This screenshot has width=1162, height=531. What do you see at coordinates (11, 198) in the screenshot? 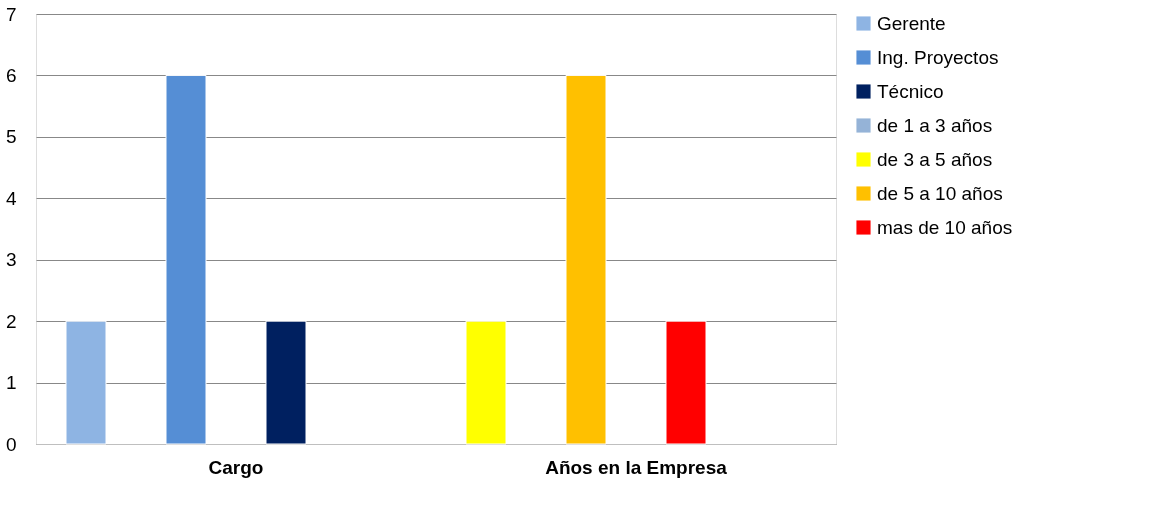
I see `y-tick-label: 4` at bounding box center [11, 198].